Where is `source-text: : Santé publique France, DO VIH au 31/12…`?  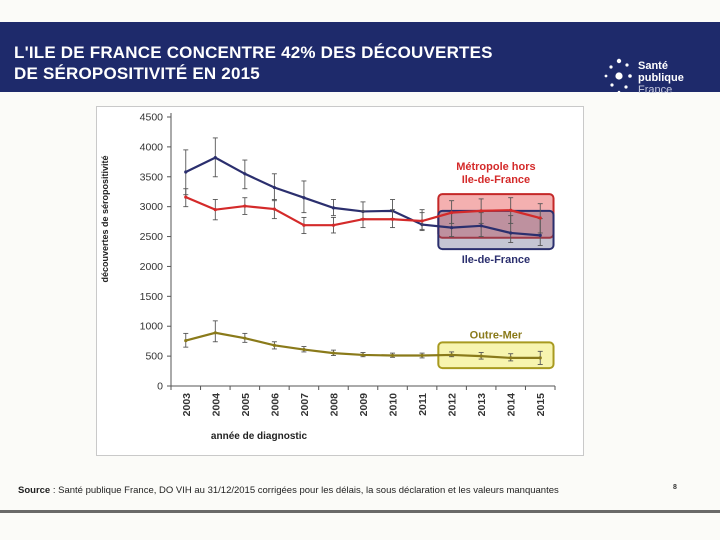
source-text: : Santé publique France, DO VIH au 31/12… is located at coordinates (304, 490).